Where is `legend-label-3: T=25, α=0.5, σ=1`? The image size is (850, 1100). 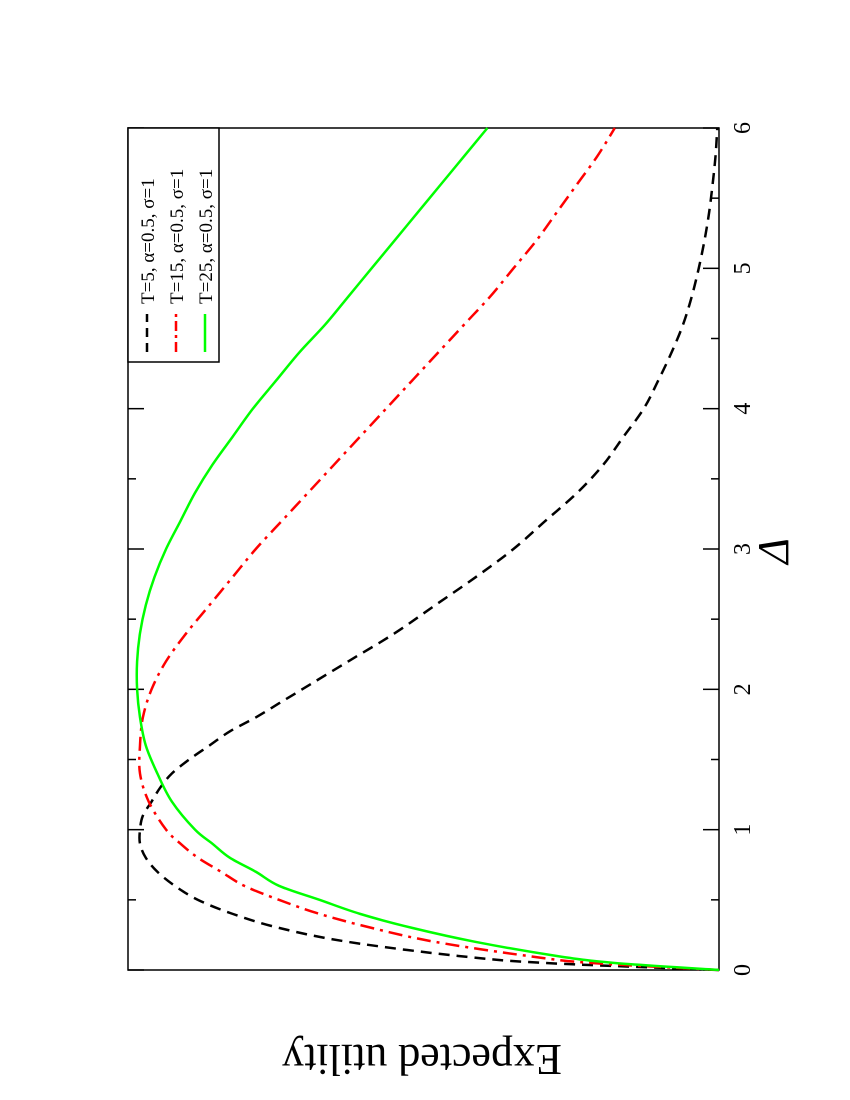 legend-label-3: T=25, α=0.5, σ=1 is located at coordinates (206, 236).